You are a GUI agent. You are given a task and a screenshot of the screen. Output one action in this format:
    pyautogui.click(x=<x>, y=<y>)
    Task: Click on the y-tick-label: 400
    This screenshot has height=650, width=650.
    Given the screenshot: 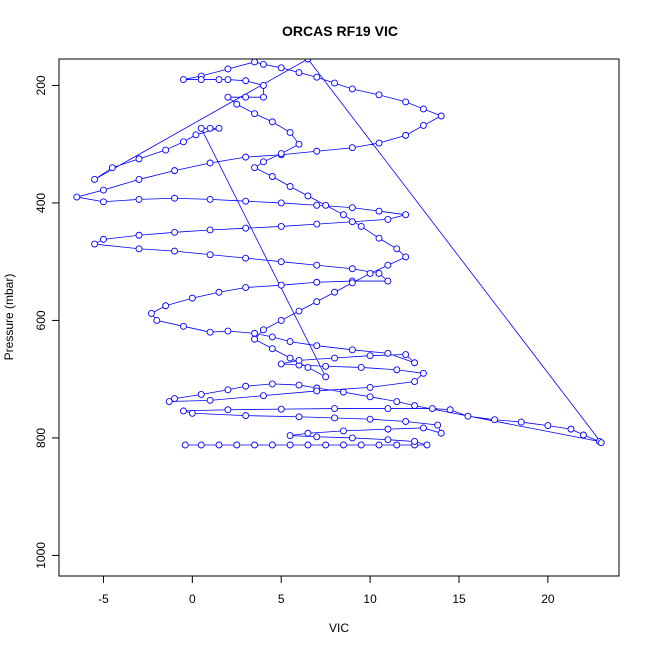 What is the action you would take?
    pyautogui.click(x=41, y=203)
    